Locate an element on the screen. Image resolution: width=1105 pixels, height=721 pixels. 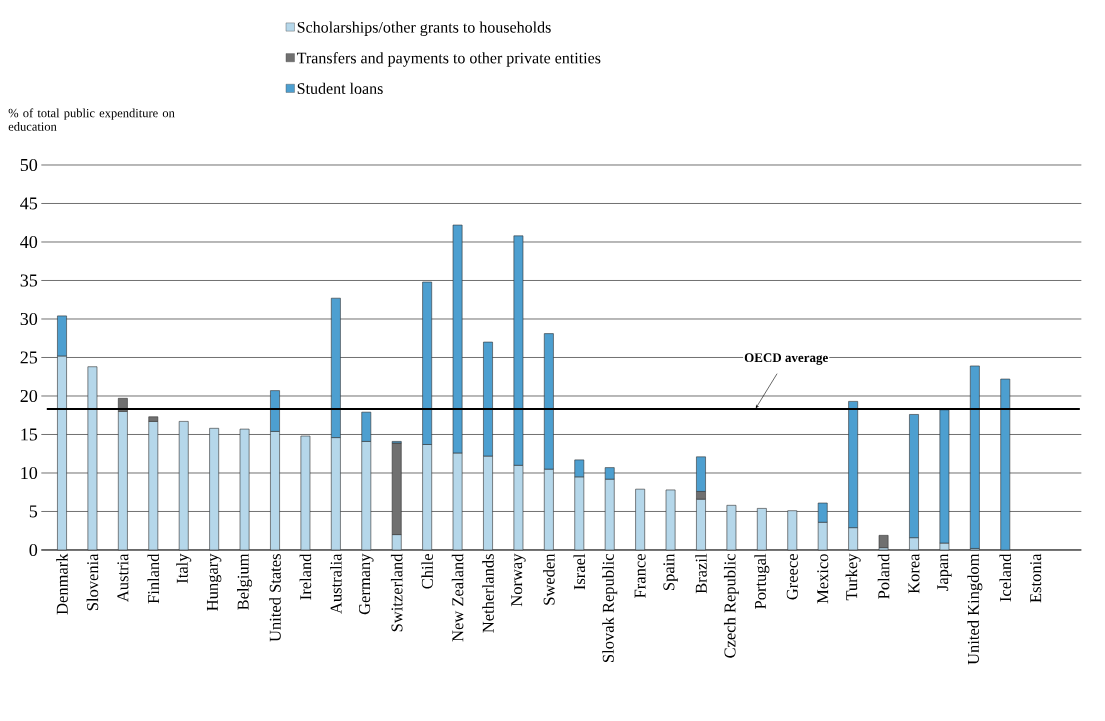
y-tick-label: 50 is located at coordinates (29, 165).